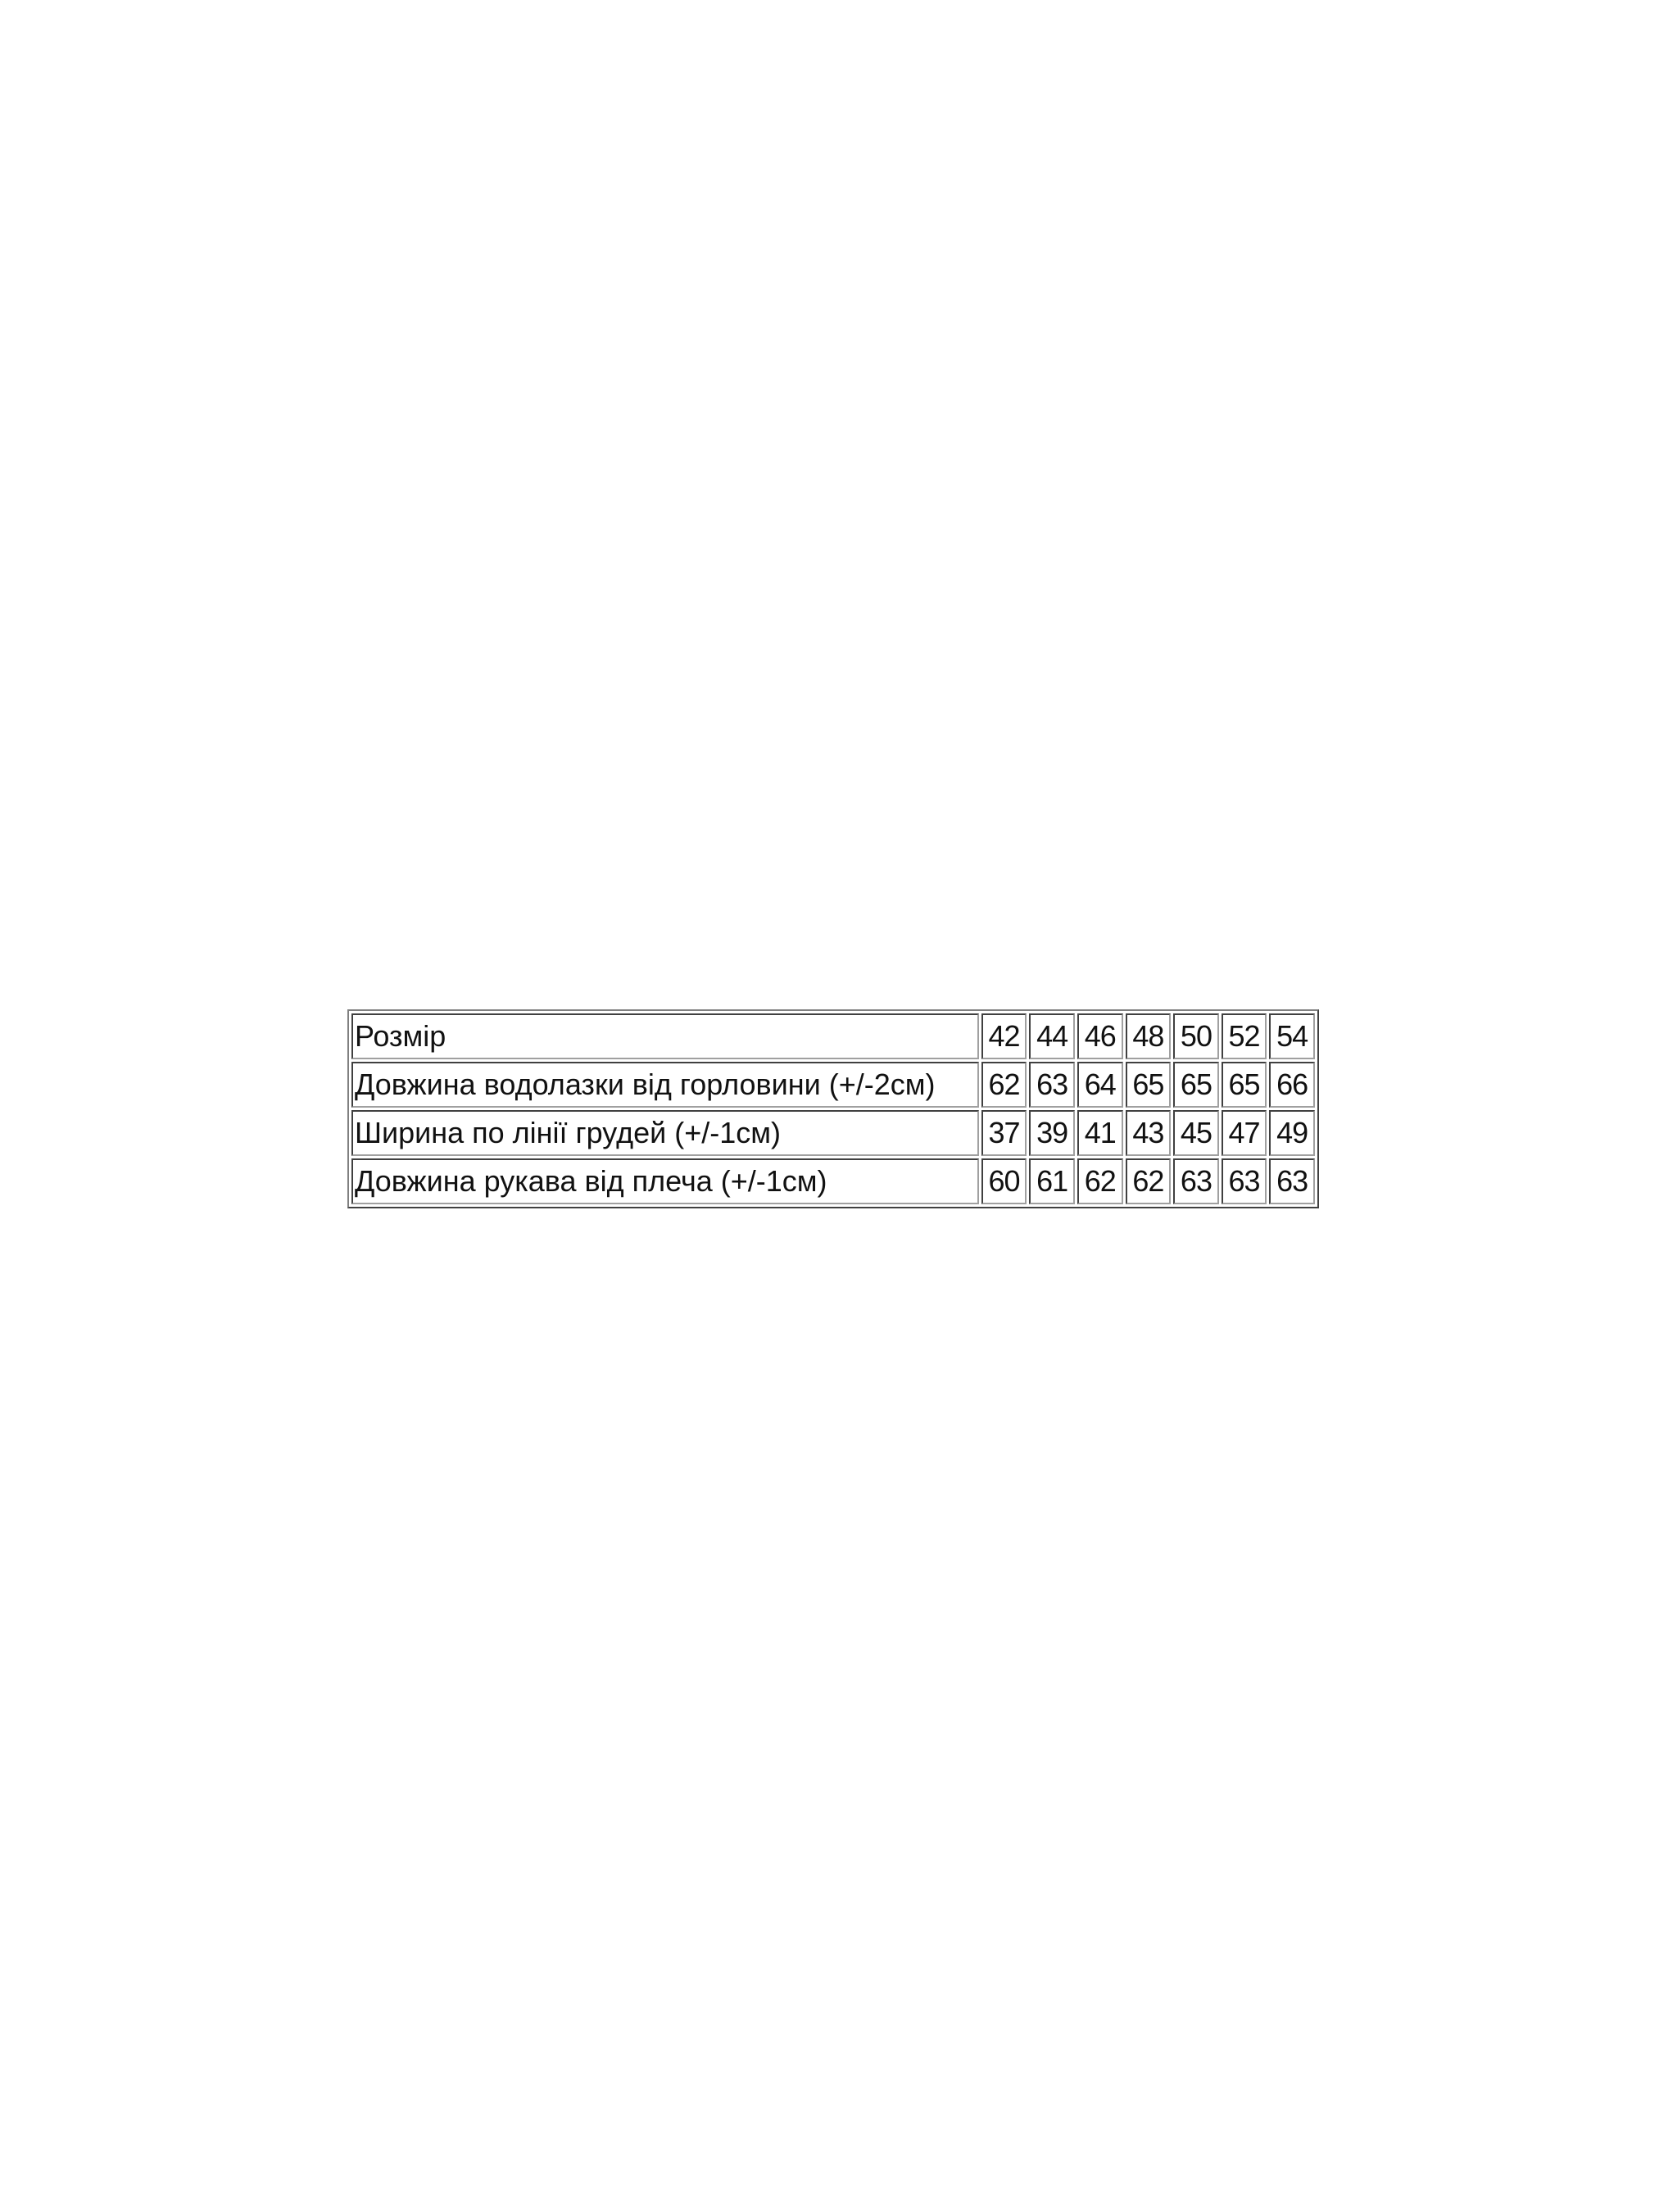  Describe the element at coordinates (1004, 1181) in the screenshot. I see `table-cell: 60` at that location.